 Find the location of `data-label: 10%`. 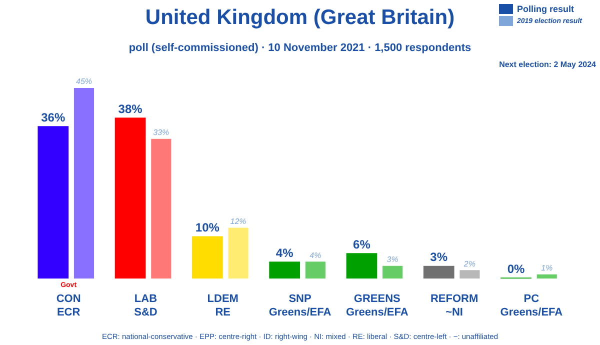

data-label: 10% is located at coordinates (207, 227).